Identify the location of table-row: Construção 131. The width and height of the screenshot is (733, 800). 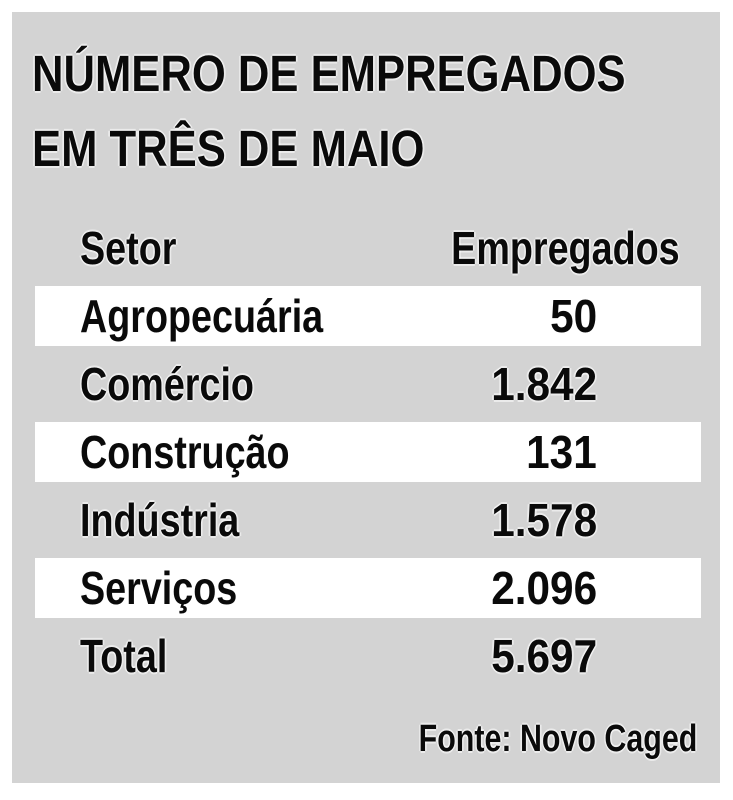
(366, 452).